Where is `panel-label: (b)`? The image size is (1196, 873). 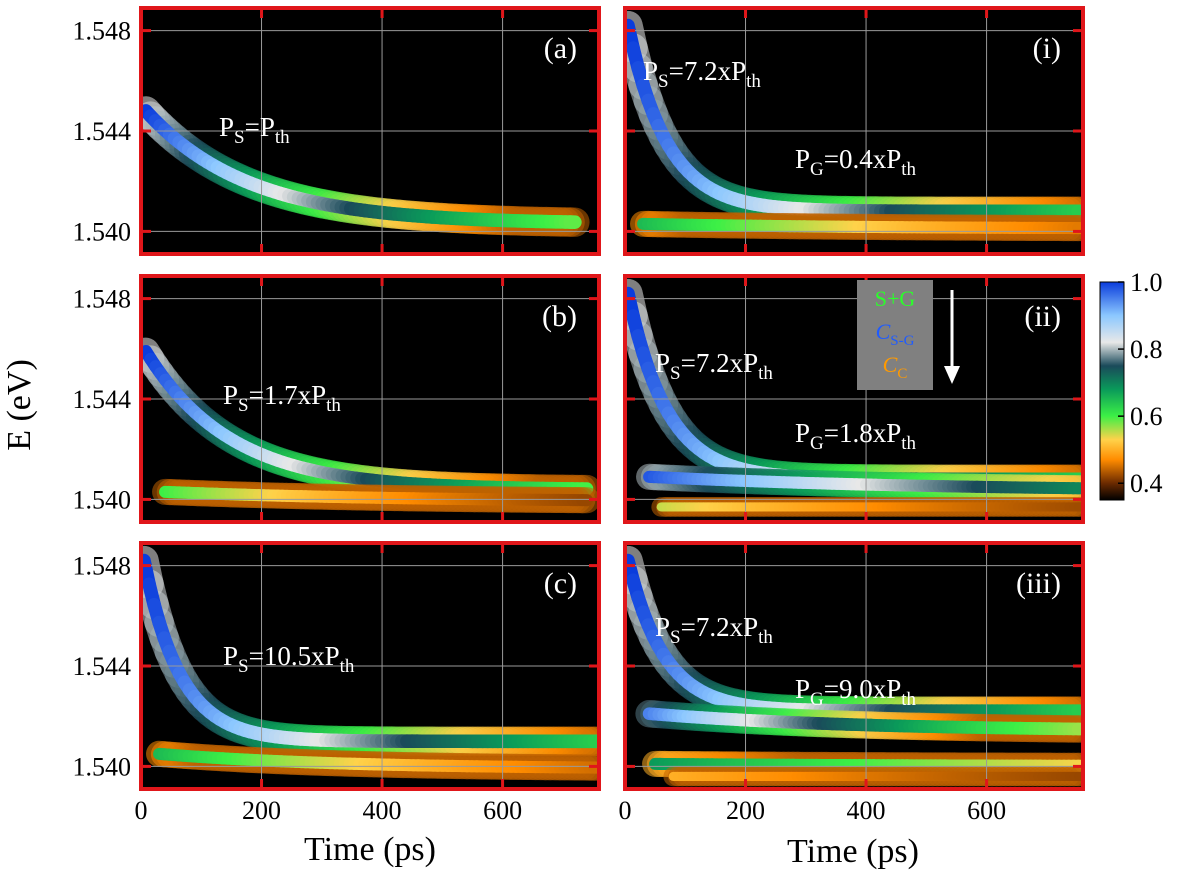 panel-label: (b) is located at coordinates (559, 316).